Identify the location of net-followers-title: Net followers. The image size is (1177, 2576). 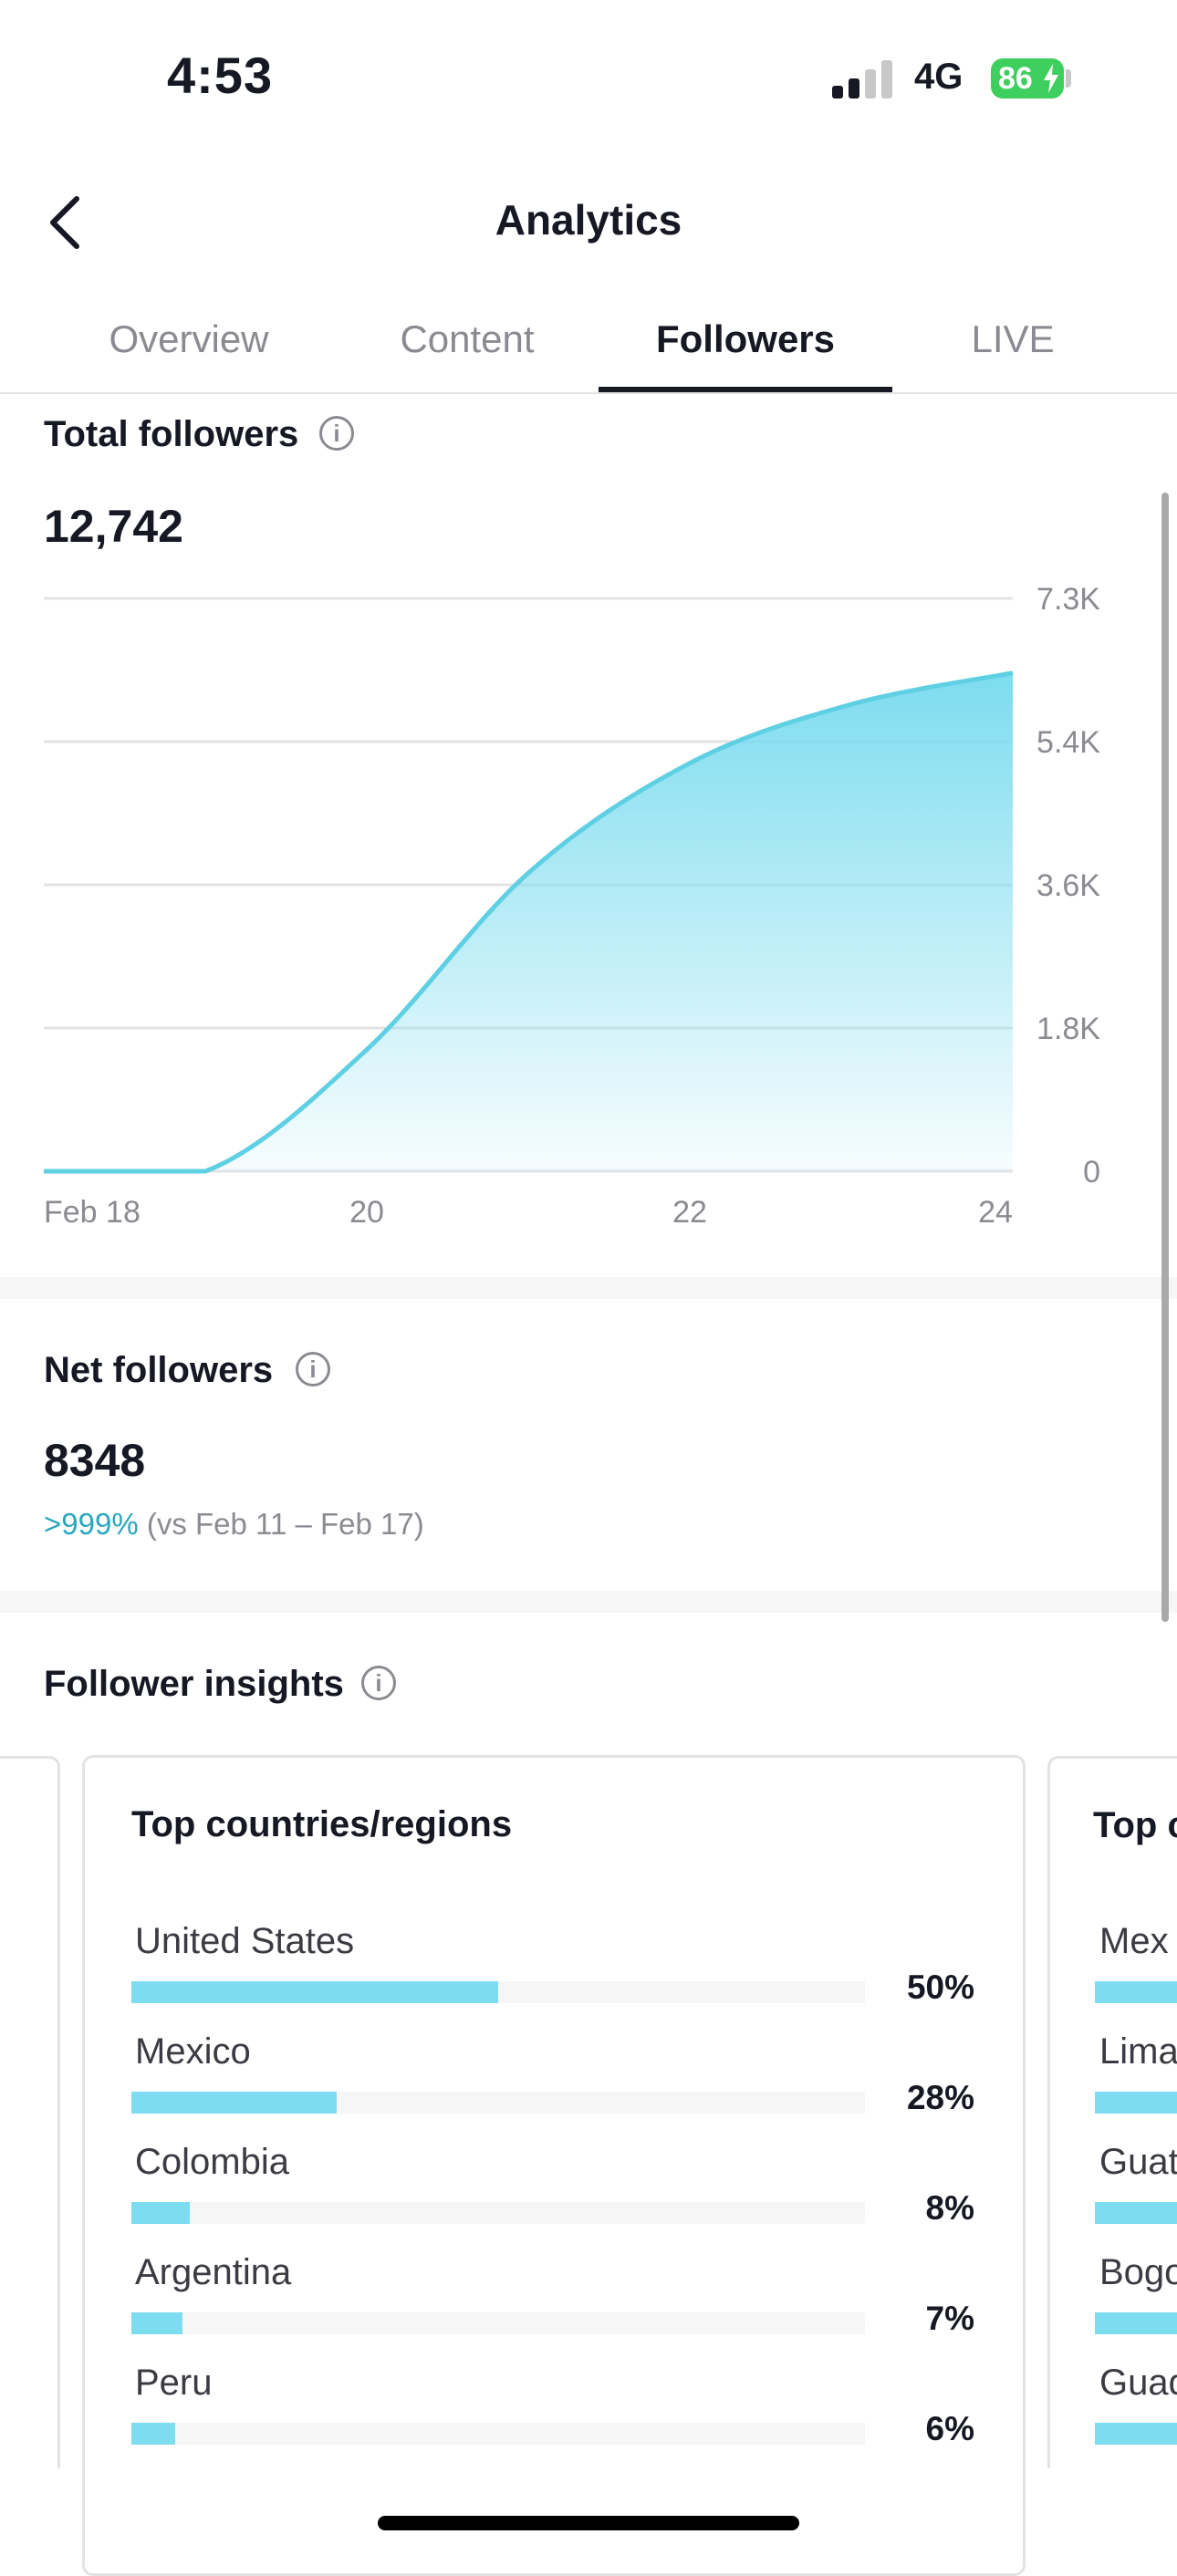
(159, 1370).